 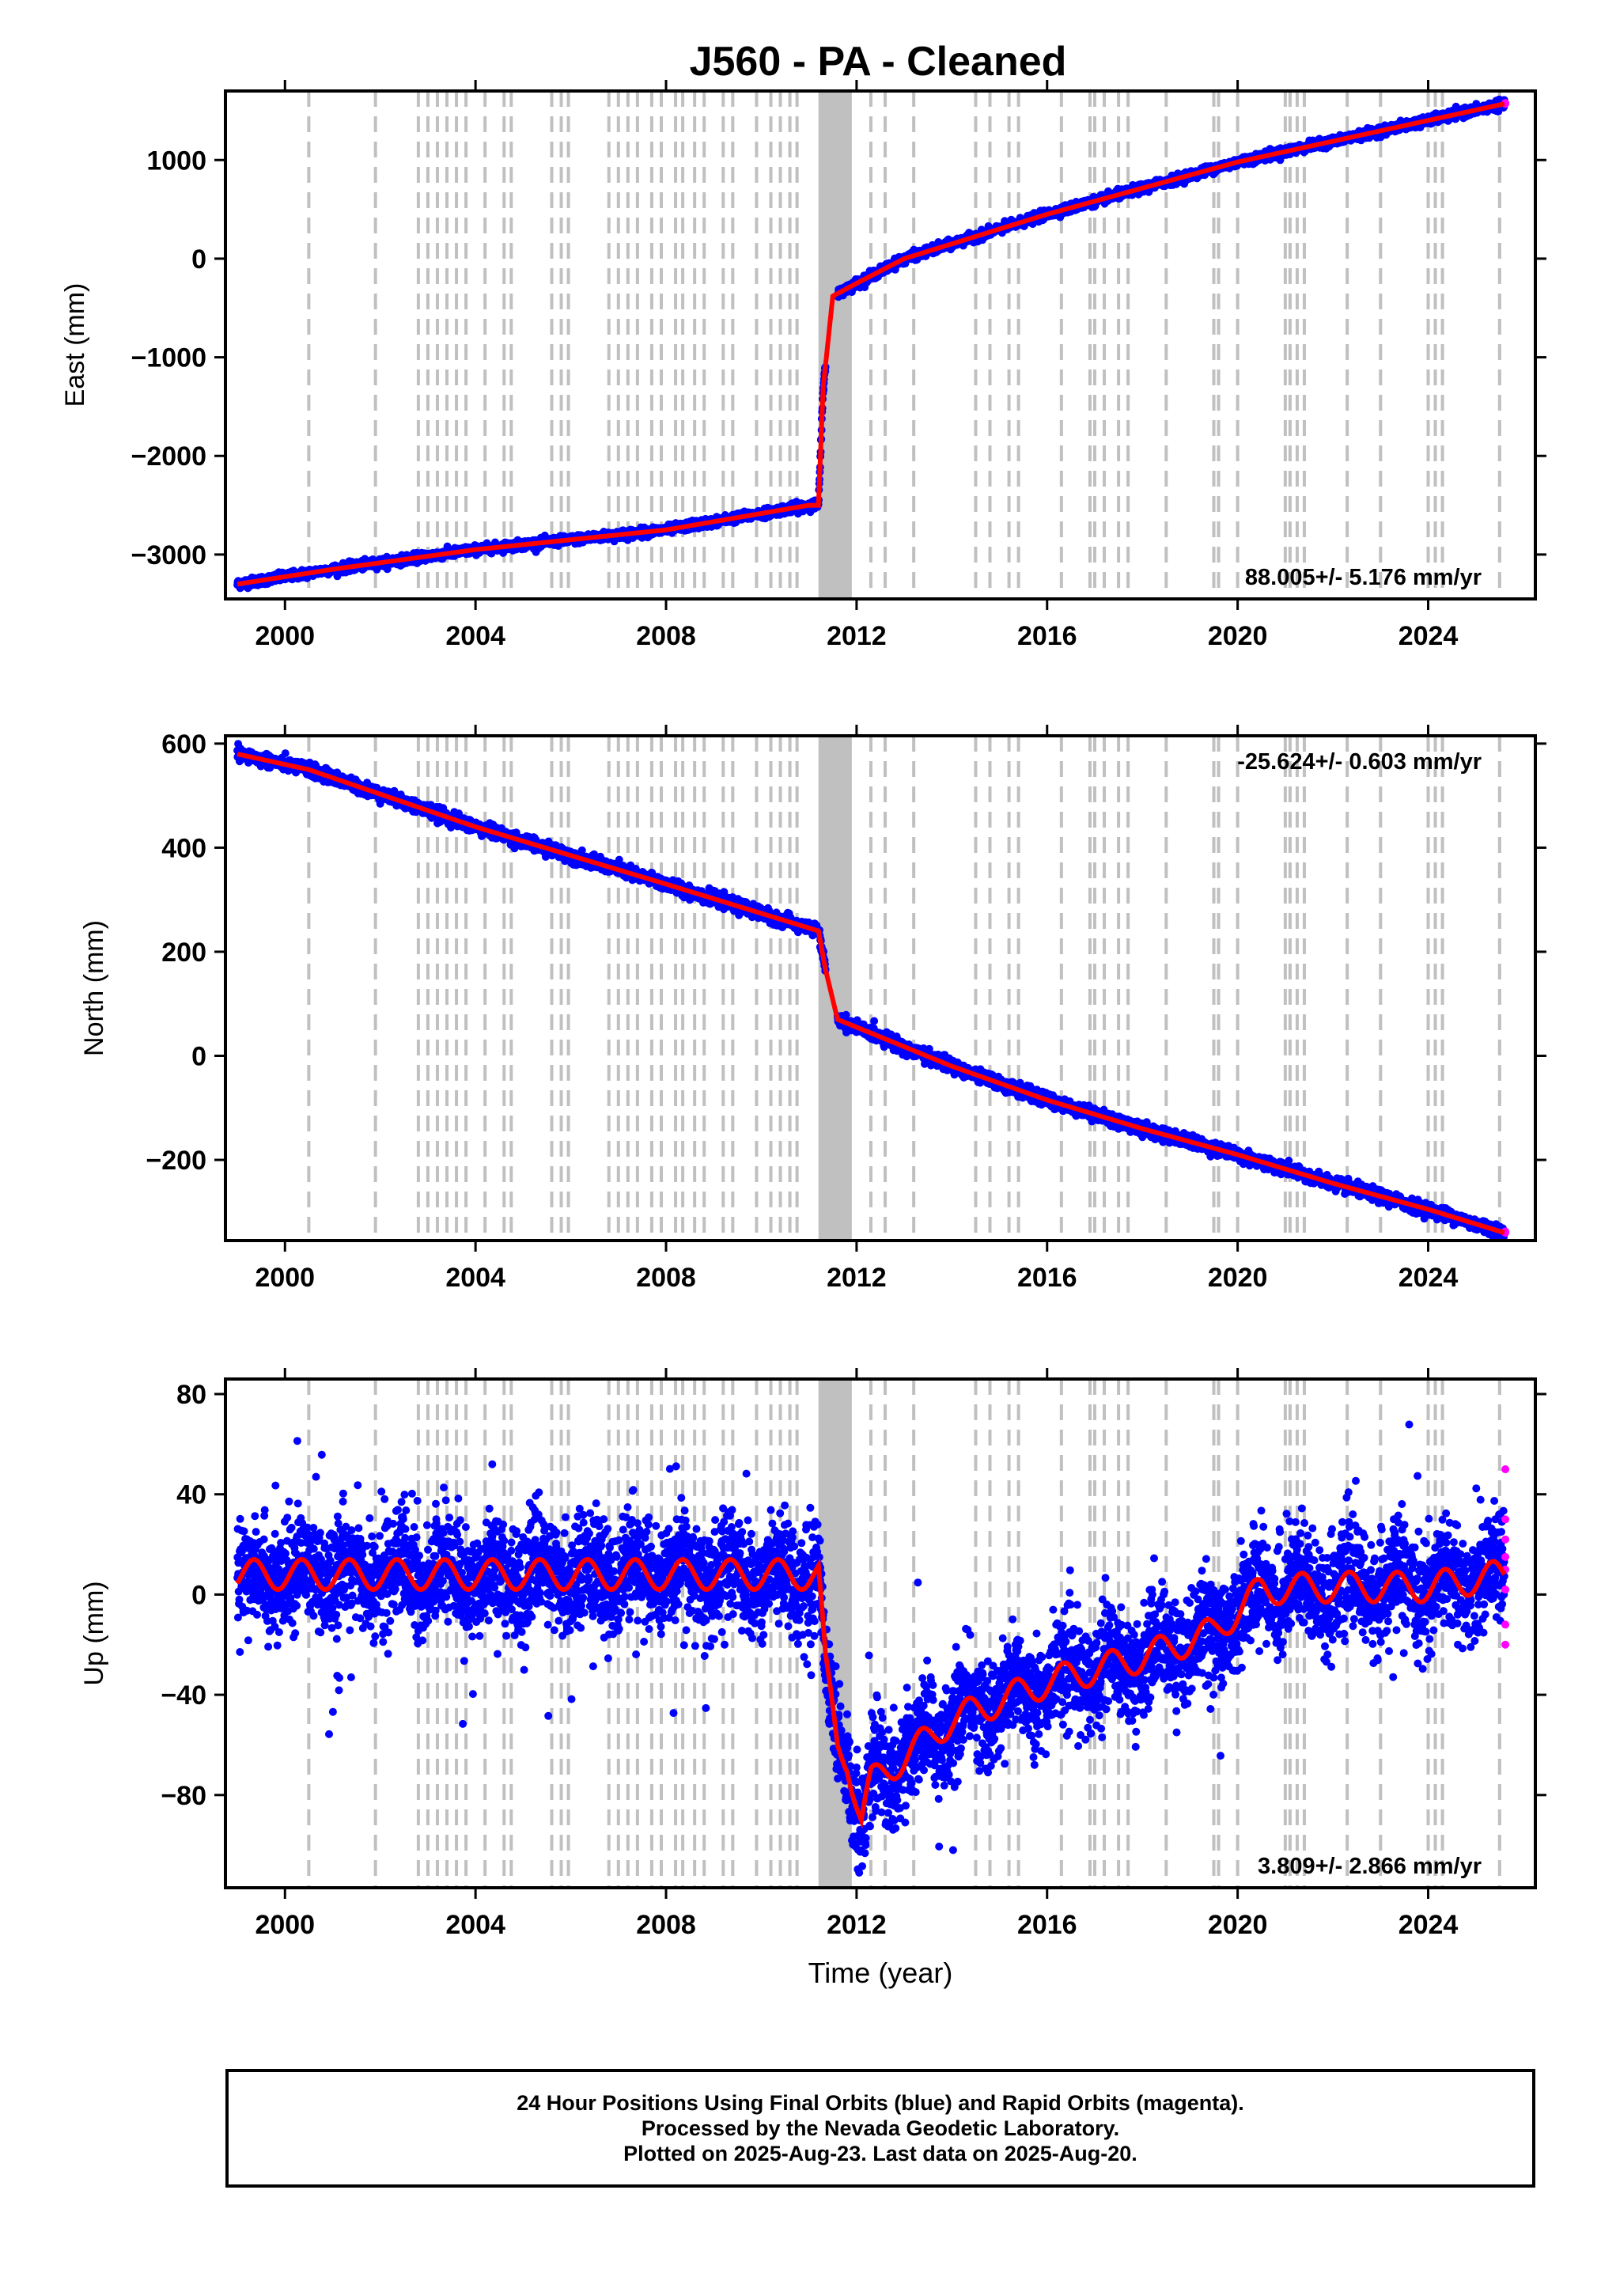 What do you see at coordinates (169, 456) in the screenshot?
I see `y-tick-label: −2000` at bounding box center [169, 456].